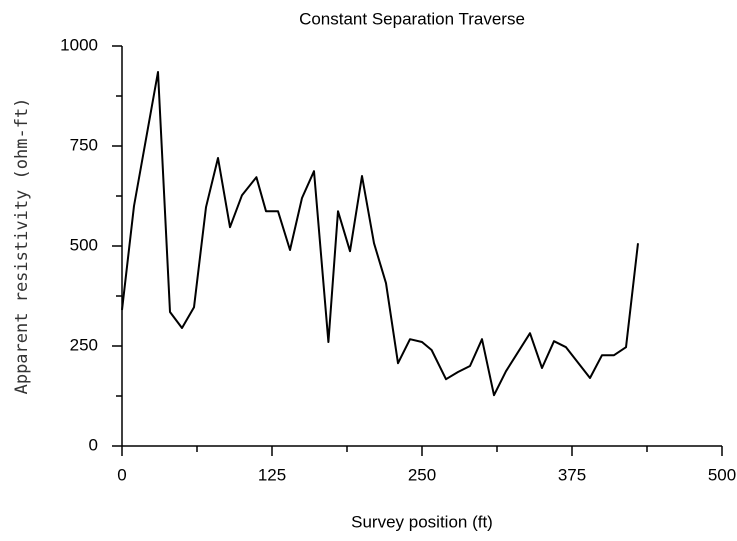 This screenshot has width=737, height=541. What do you see at coordinates (412, 18) in the screenshot?
I see `chart-title: Constant Separation Traverse` at bounding box center [412, 18].